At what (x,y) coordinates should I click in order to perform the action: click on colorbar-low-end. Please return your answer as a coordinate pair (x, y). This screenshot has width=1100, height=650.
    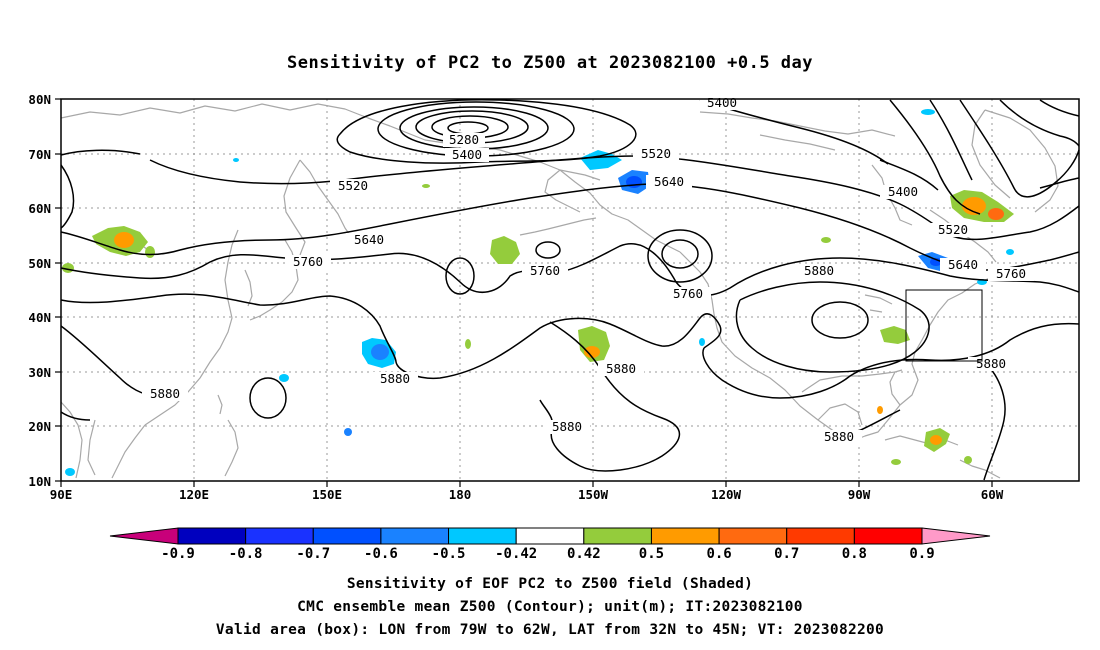
    Looking at the image, I should click on (144, 536).